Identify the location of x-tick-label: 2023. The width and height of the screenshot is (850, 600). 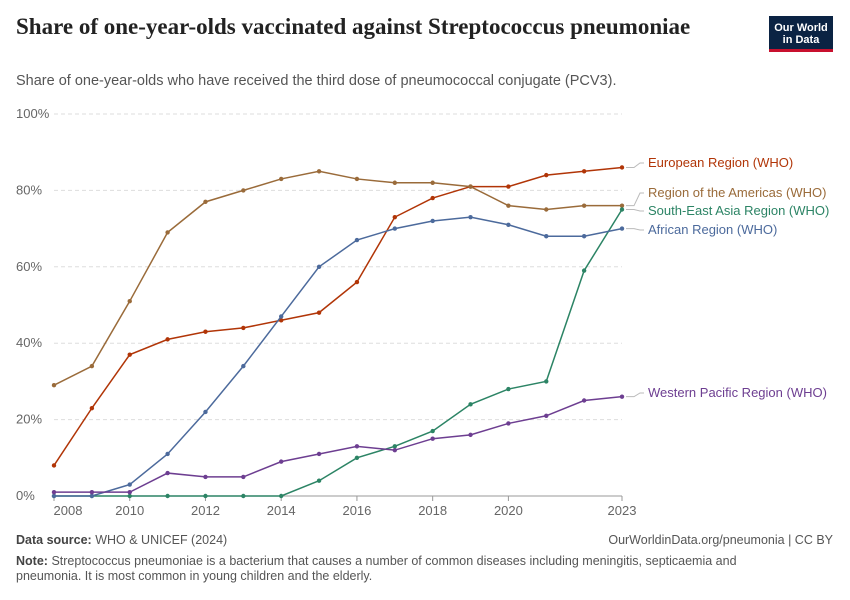
(622, 510).